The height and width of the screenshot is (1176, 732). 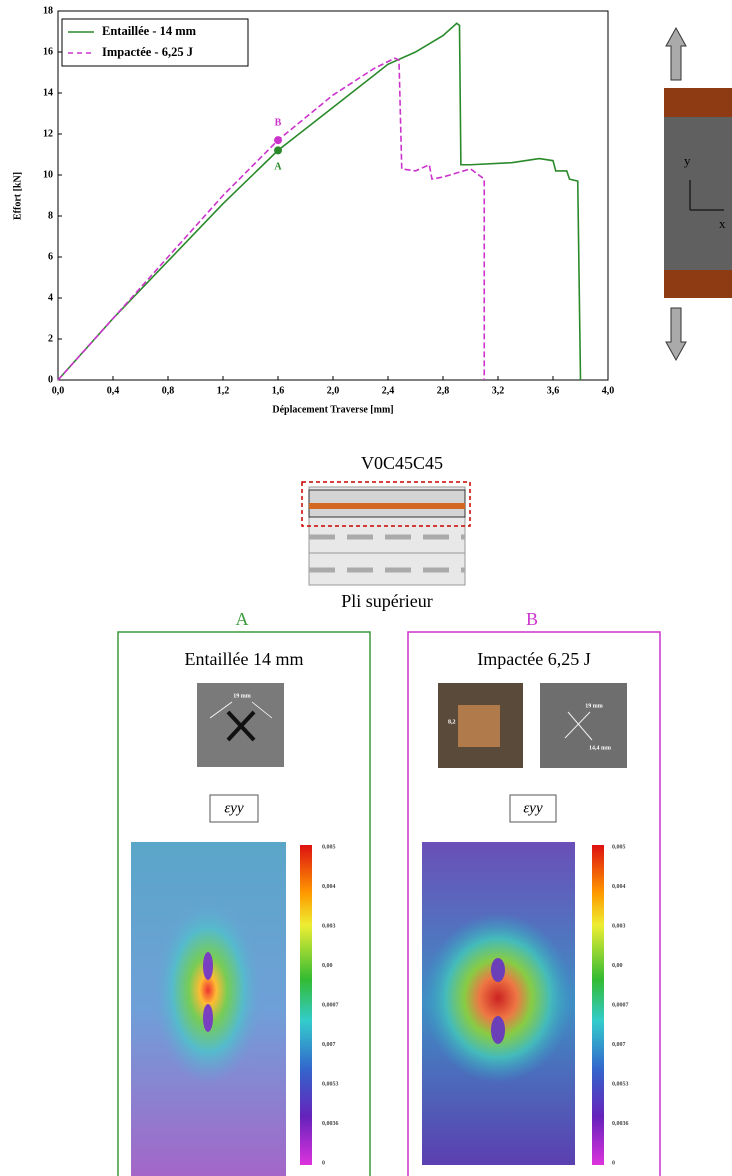 I want to click on specimen: y x, so click(x=698, y=194).